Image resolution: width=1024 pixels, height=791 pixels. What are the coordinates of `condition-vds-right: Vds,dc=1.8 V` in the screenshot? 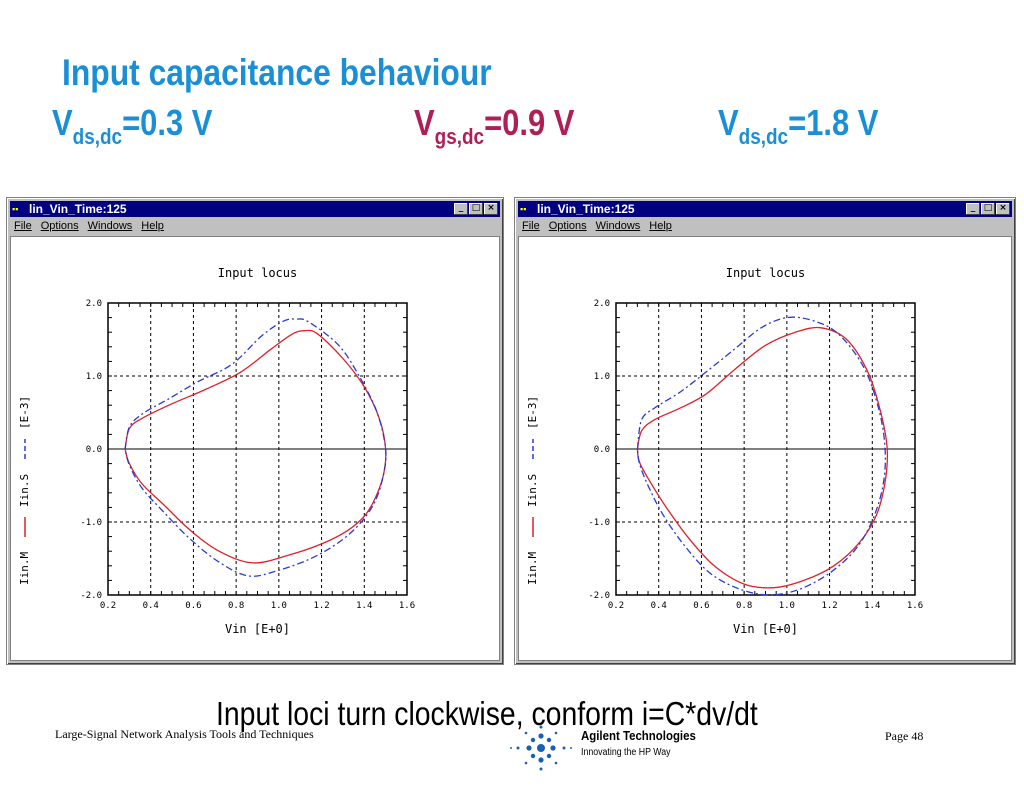 It's located at (798, 125).